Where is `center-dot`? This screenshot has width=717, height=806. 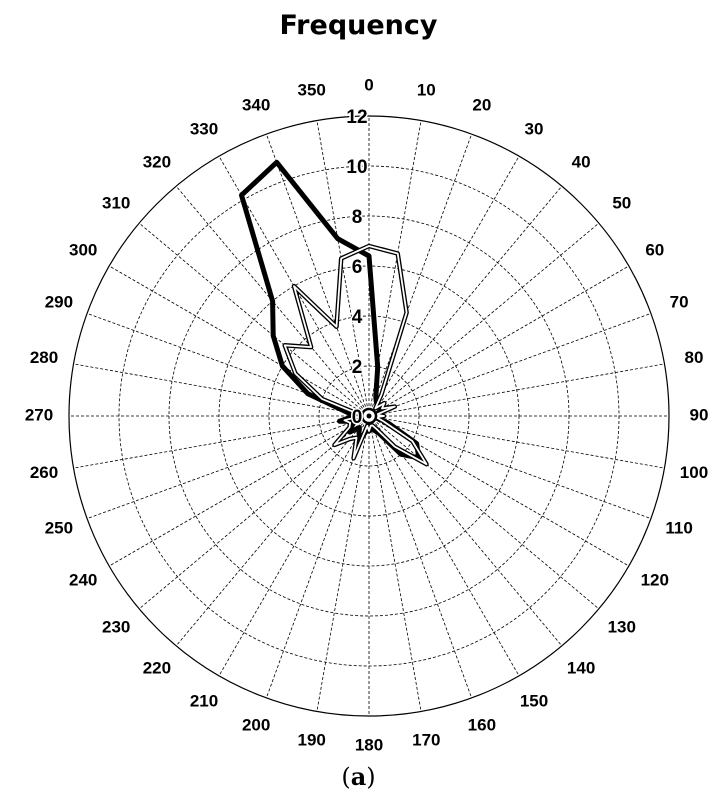 center-dot is located at coordinates (369, 416).